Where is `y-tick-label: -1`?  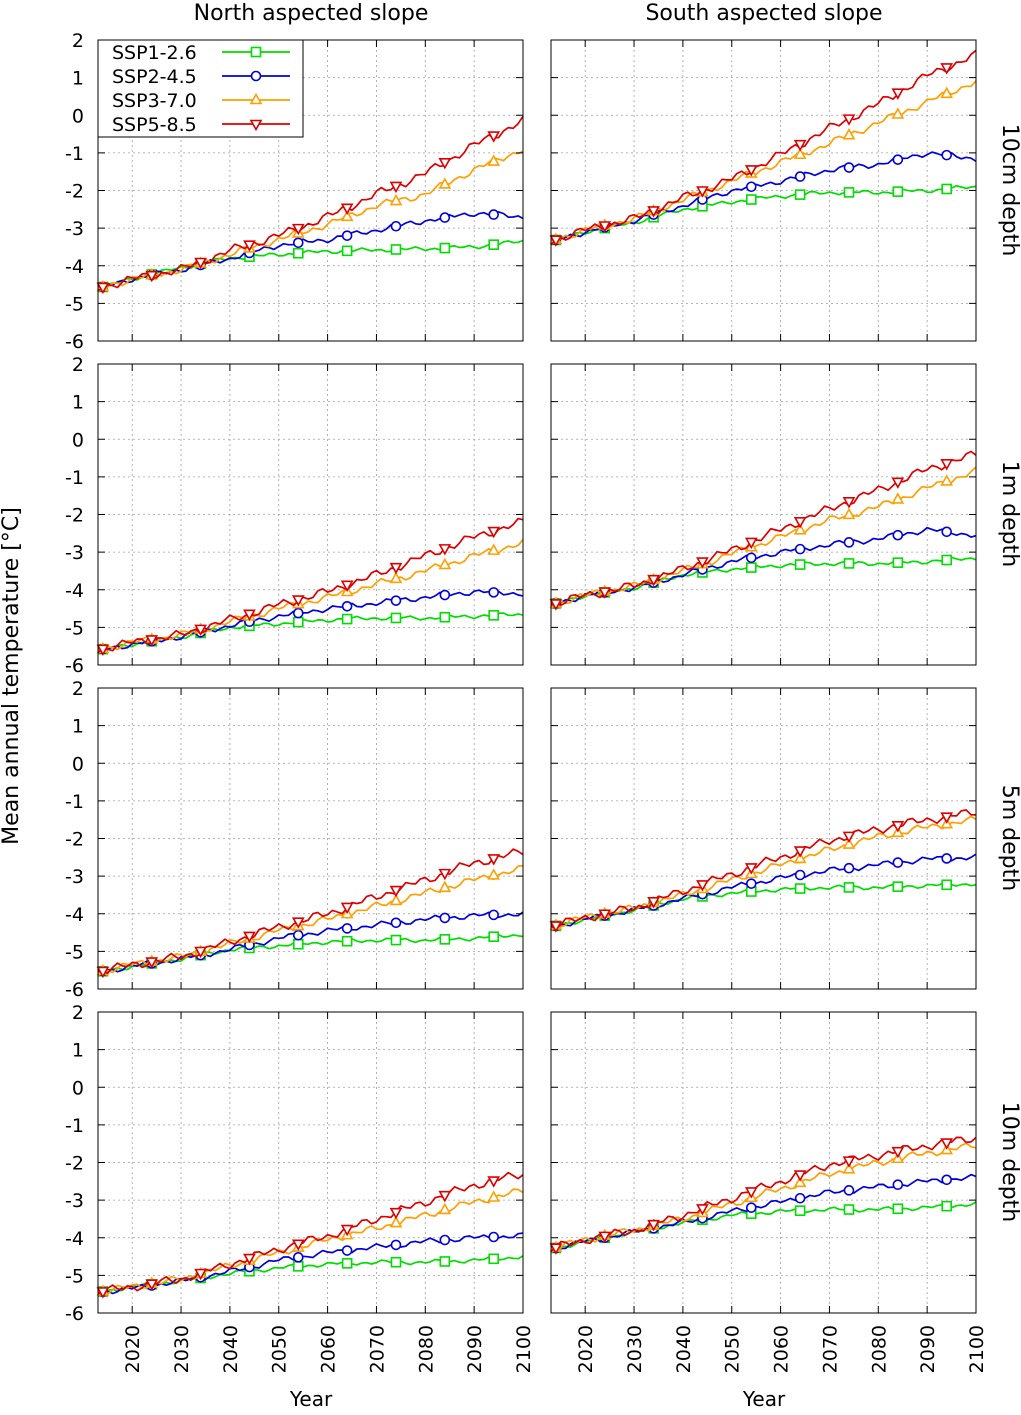
y-tick-label: -1 is located at coordinates (74, 154).